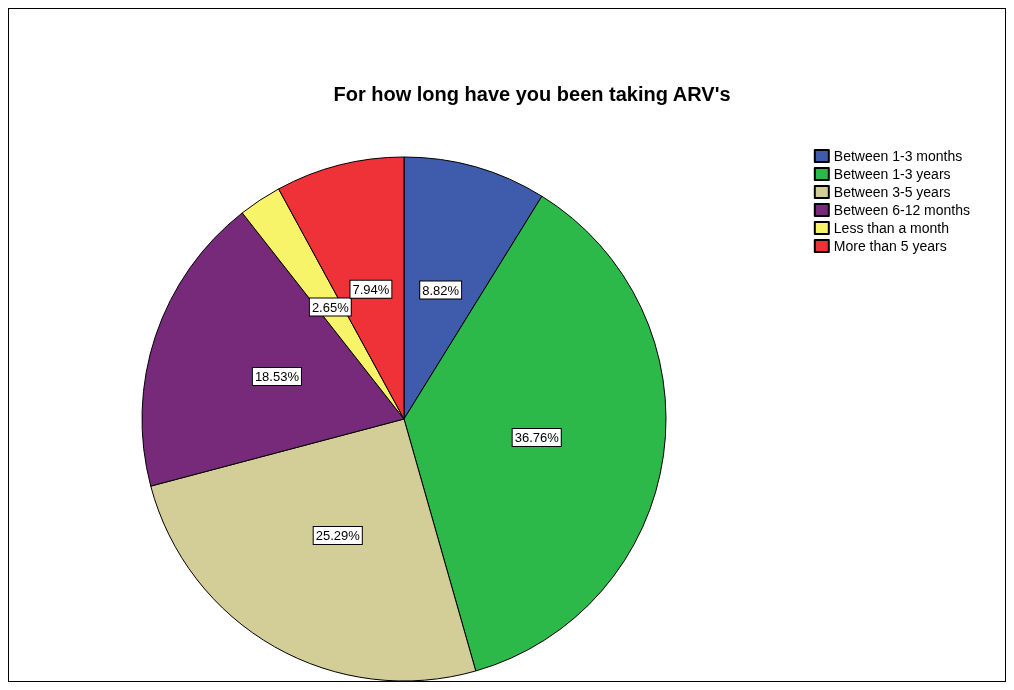 The height and width of the screenshot is (690, 1014). What do you see at coordinates (338, 535) in the screenshot?
I see `data-label: 25.29%` at bounding box center [338, 535].